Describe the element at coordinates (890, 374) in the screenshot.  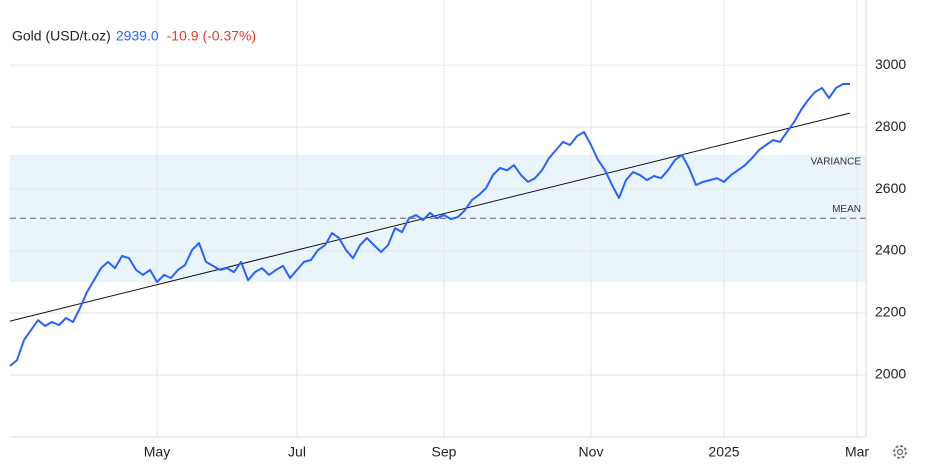
I see `y-tick-label: 2000` at that location.